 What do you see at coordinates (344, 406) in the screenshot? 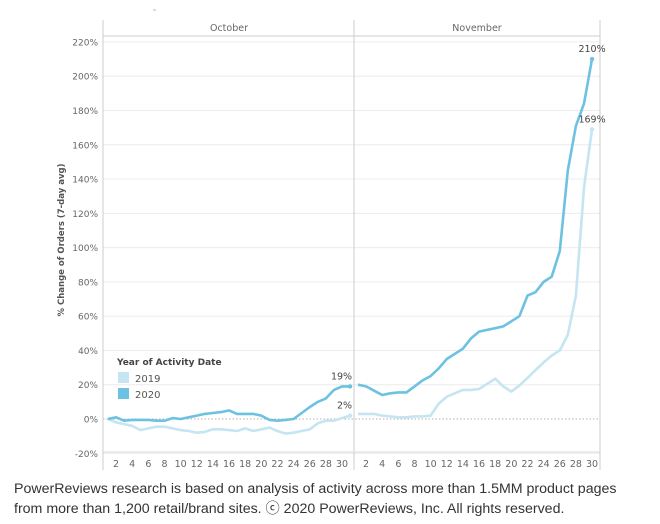
I see `data-label-2019-october: 2%` at bounding box center [344, 406].